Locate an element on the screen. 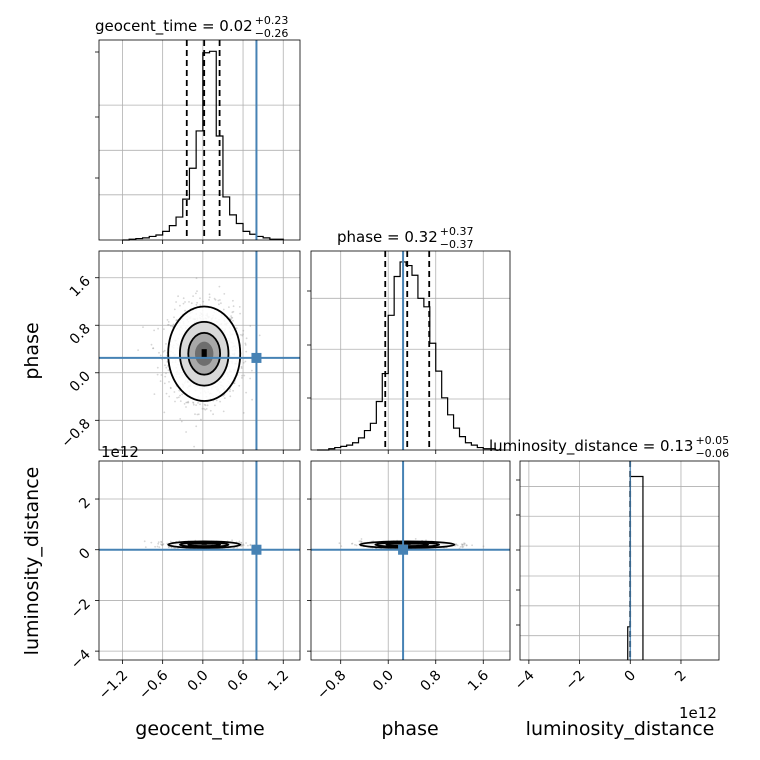  ld-y-ticklabel-1: −2 is located at coordinates (81, 609).